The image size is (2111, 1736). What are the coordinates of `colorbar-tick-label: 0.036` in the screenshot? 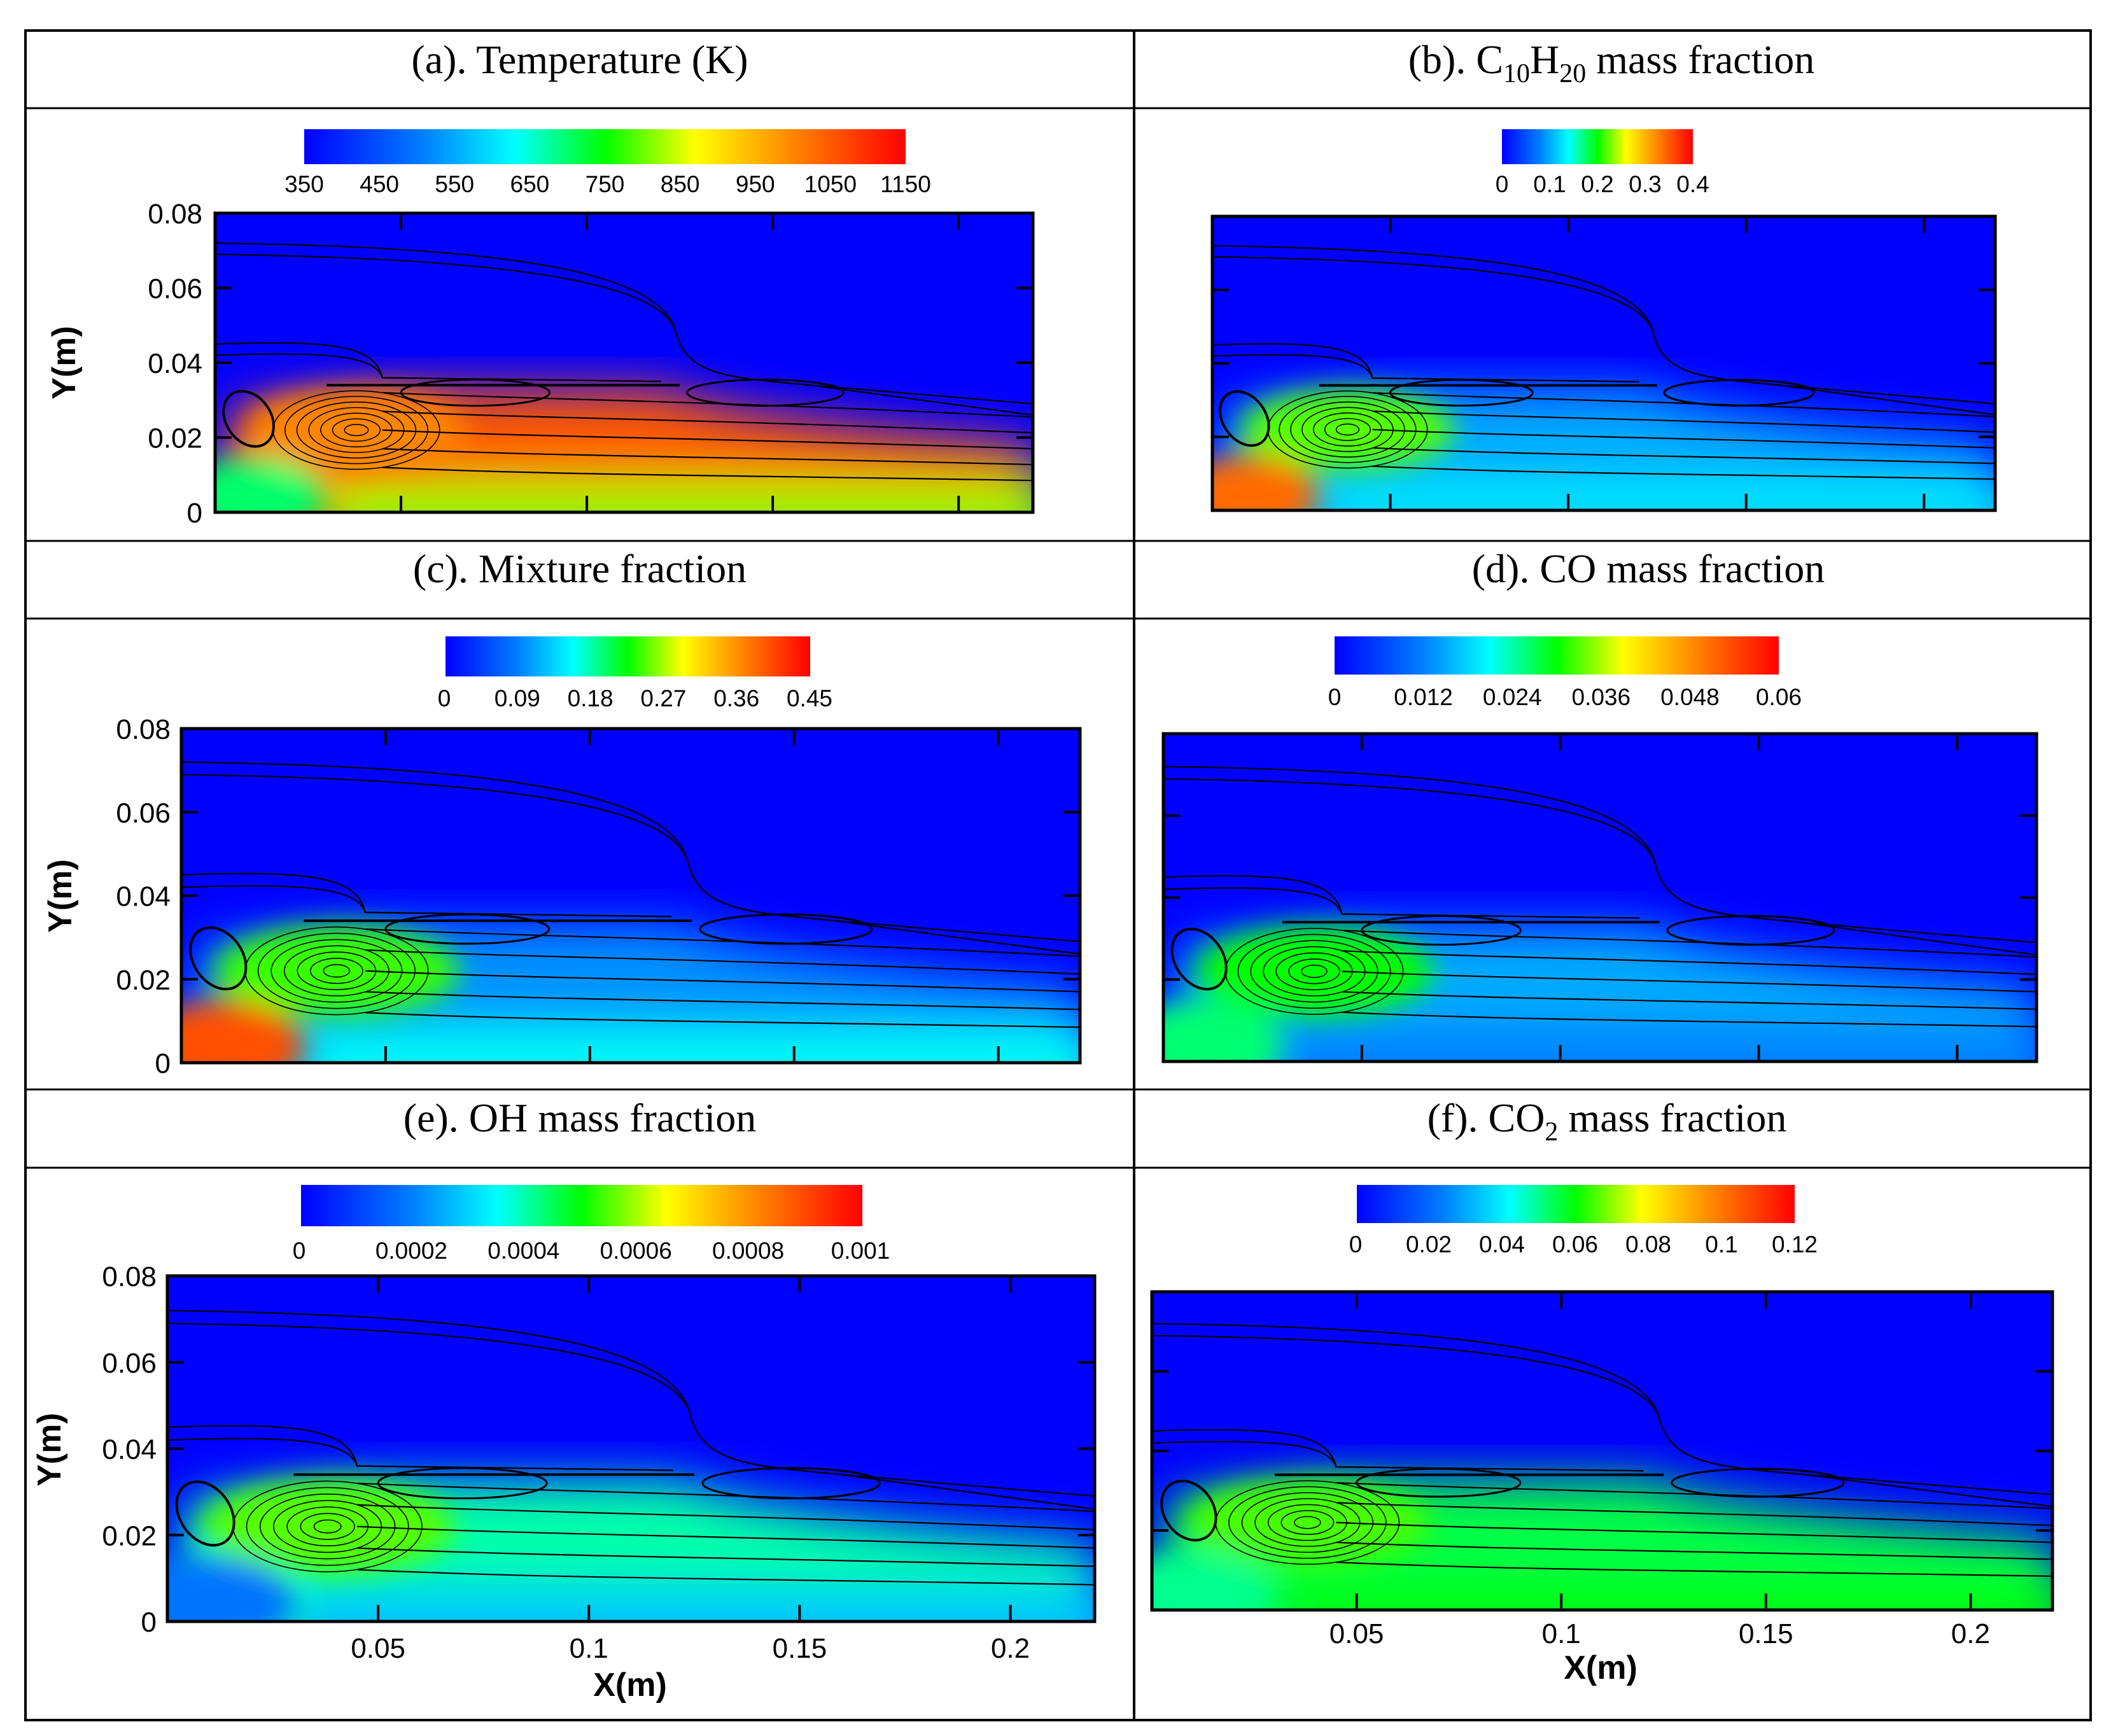 It's located at (1601, 697).